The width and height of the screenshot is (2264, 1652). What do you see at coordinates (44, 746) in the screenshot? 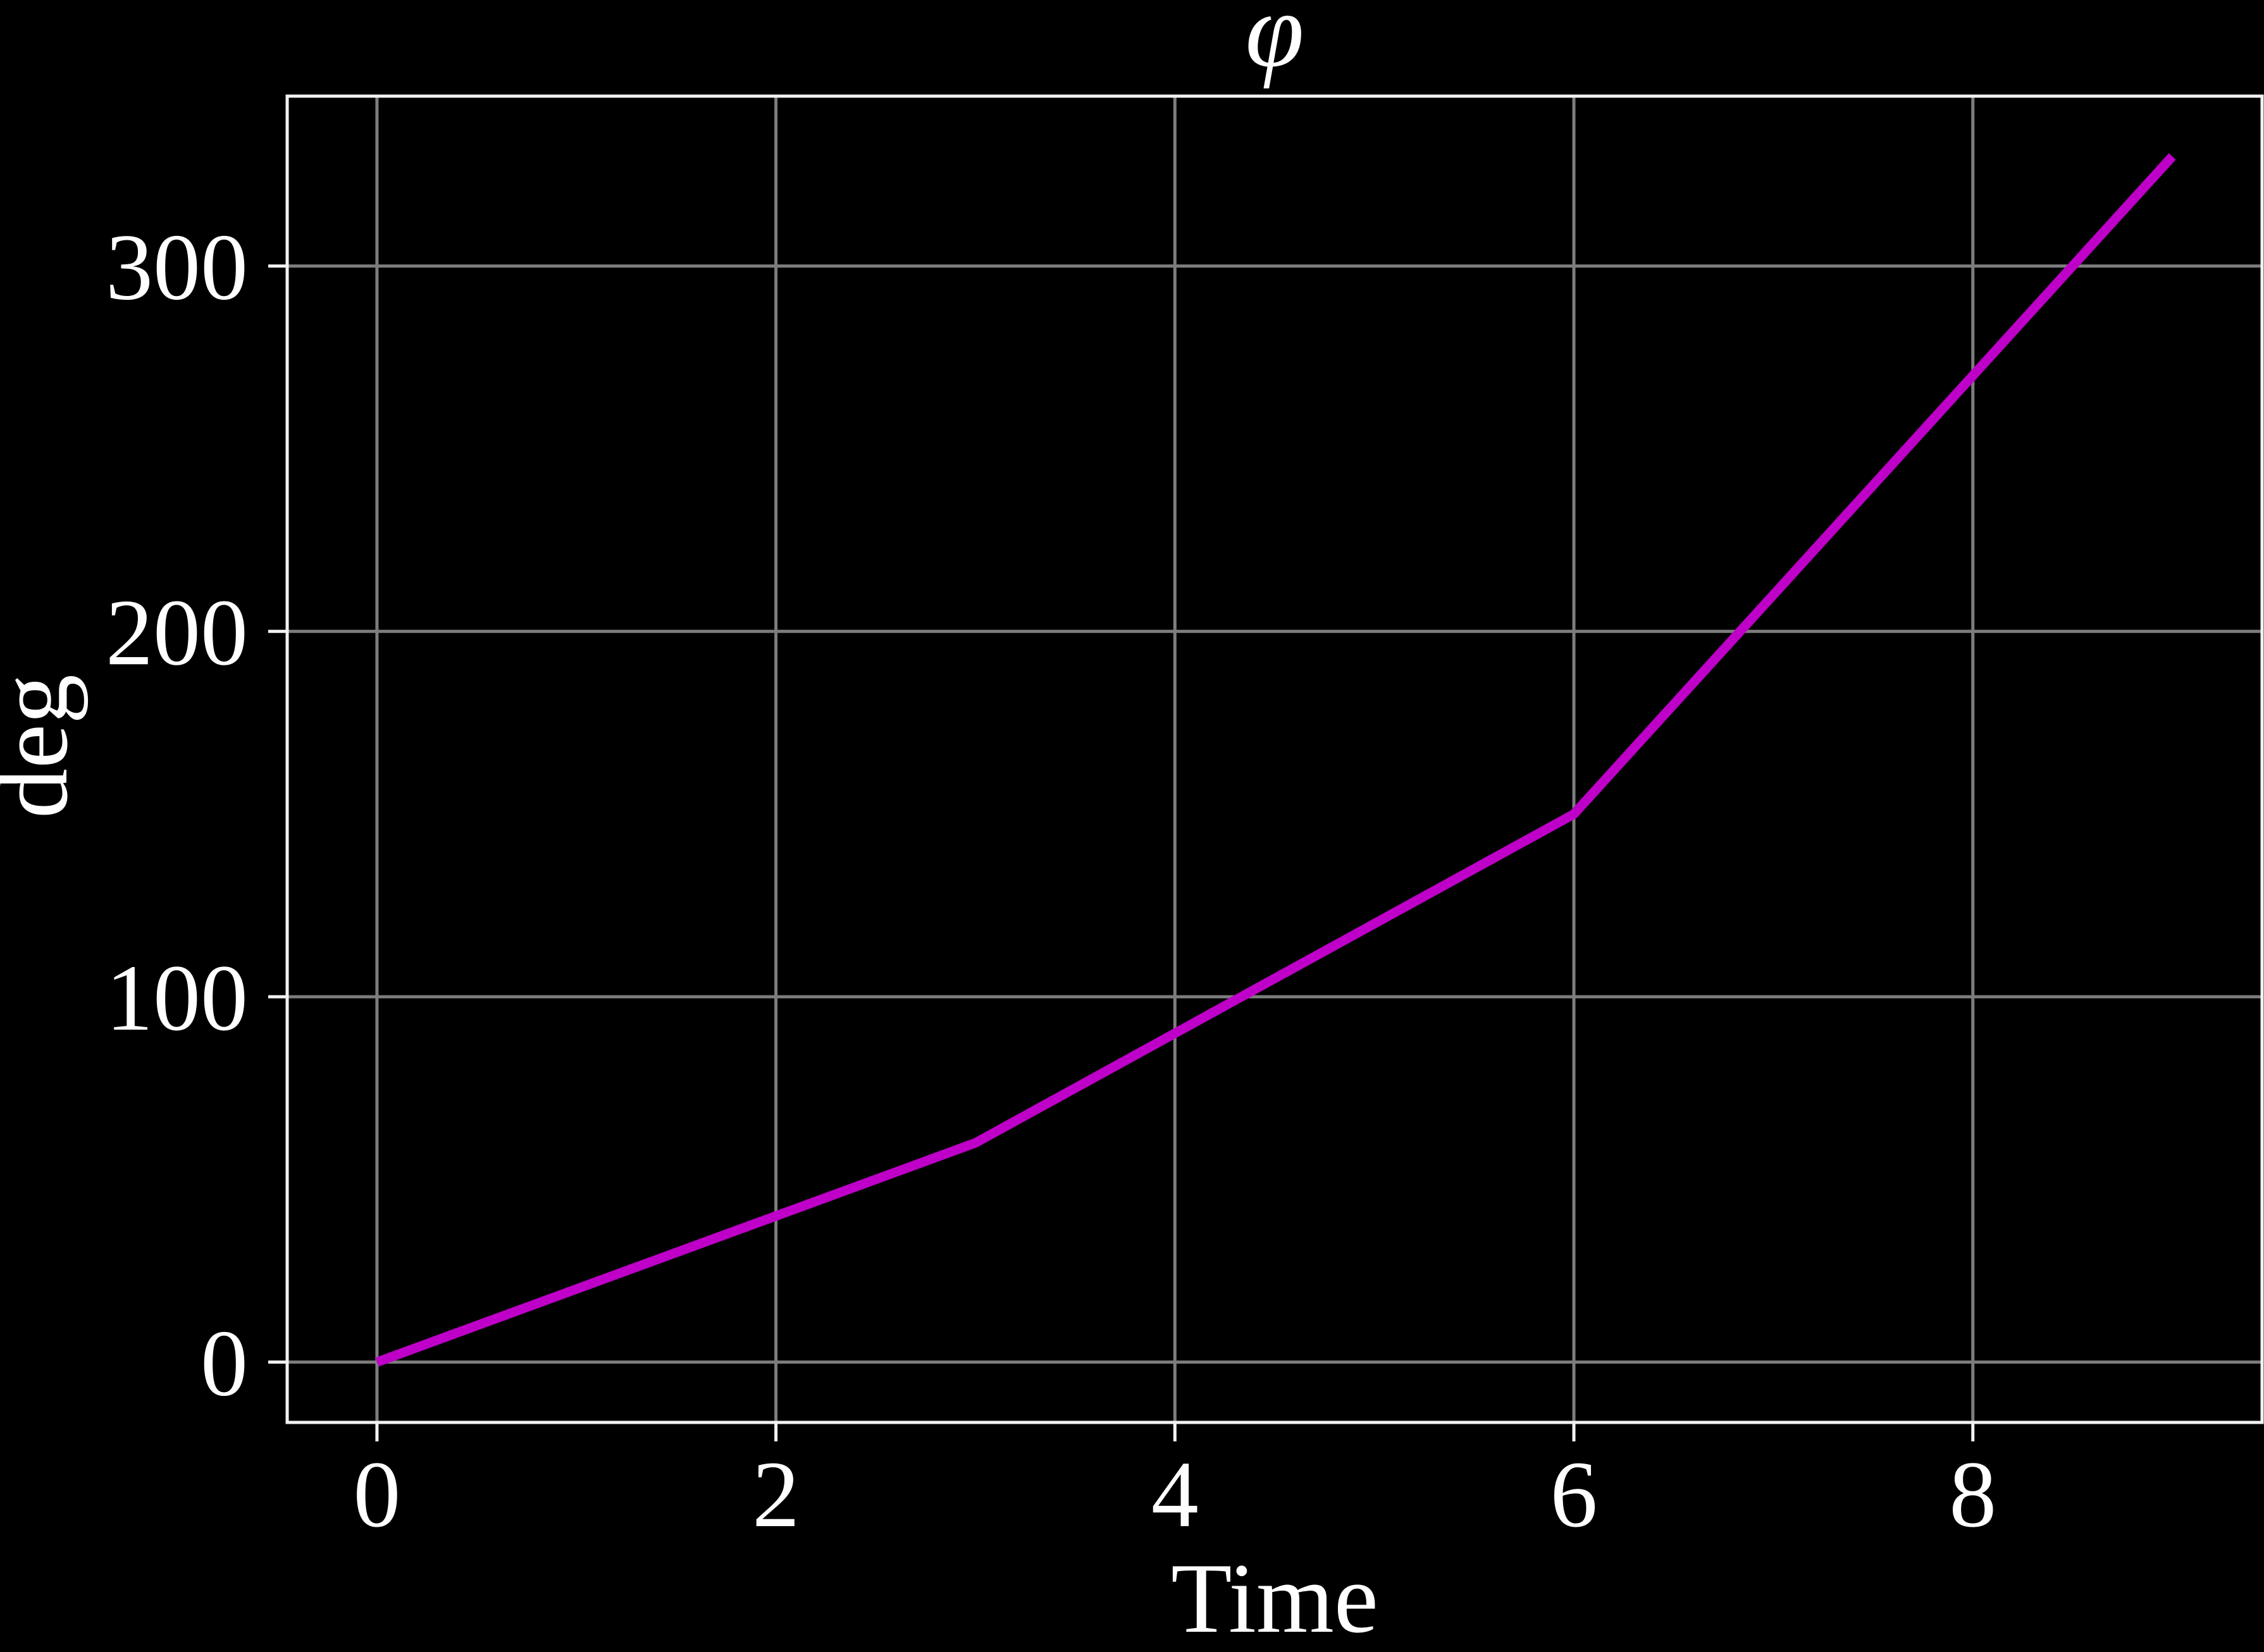
I see `y-axis-label: deg` at bounding box center [44, 746].